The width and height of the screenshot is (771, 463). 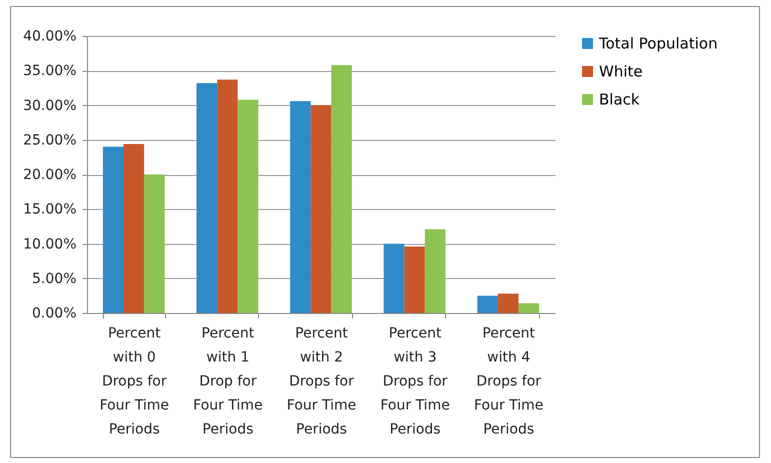 I want to click on x-tick-label: Percent with 1 Drop for Four Time Periods, so click(x=228, y=382).